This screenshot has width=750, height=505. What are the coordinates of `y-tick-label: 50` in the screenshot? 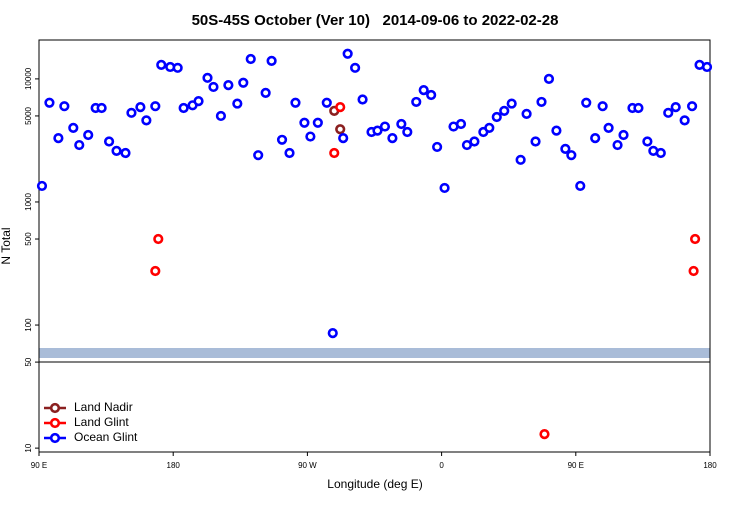 It's located at (28, 361).